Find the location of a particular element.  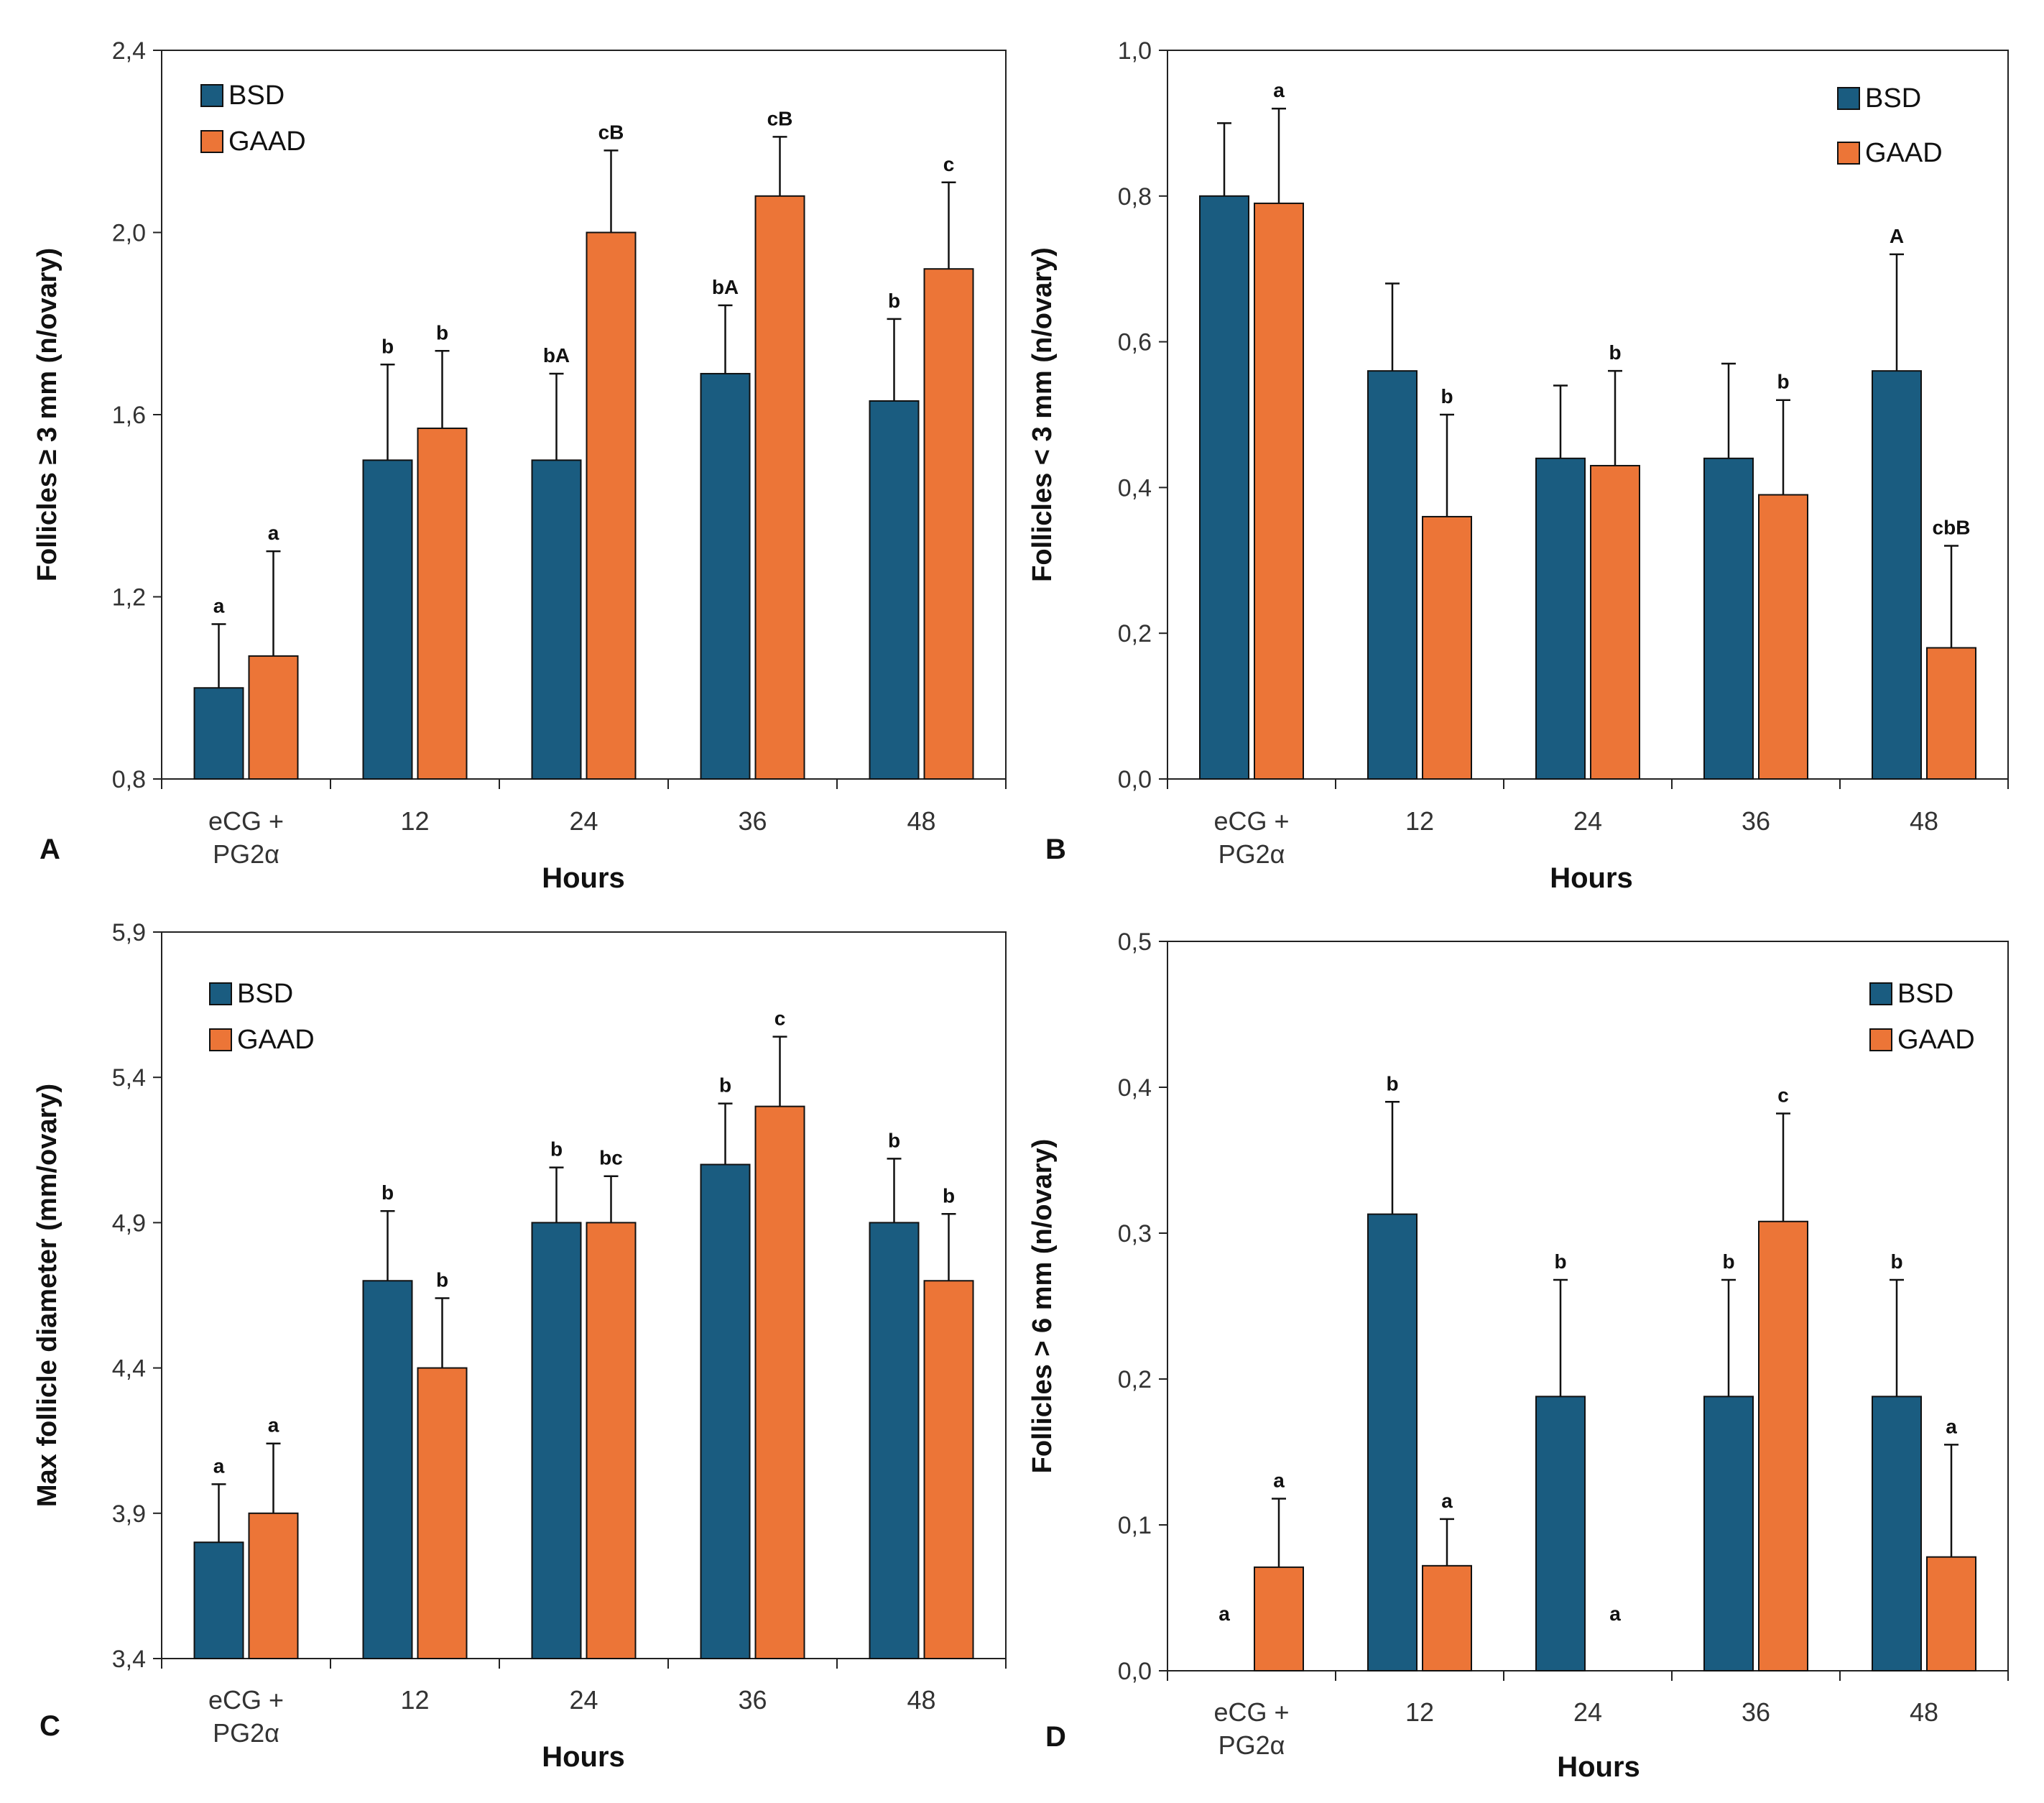

y-tick-label: 0,0 is located at coordinates (1135, 1671).